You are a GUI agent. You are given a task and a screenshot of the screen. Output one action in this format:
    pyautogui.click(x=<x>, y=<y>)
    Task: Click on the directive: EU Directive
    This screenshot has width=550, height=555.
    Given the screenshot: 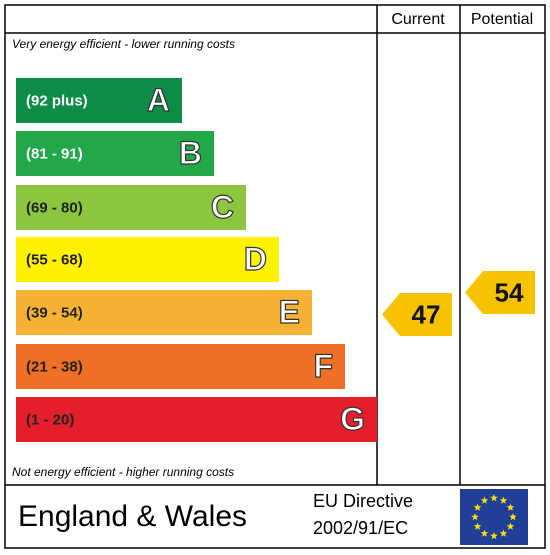 What is the action you would take?
    pyautogui.click(x=363, y=501)
    